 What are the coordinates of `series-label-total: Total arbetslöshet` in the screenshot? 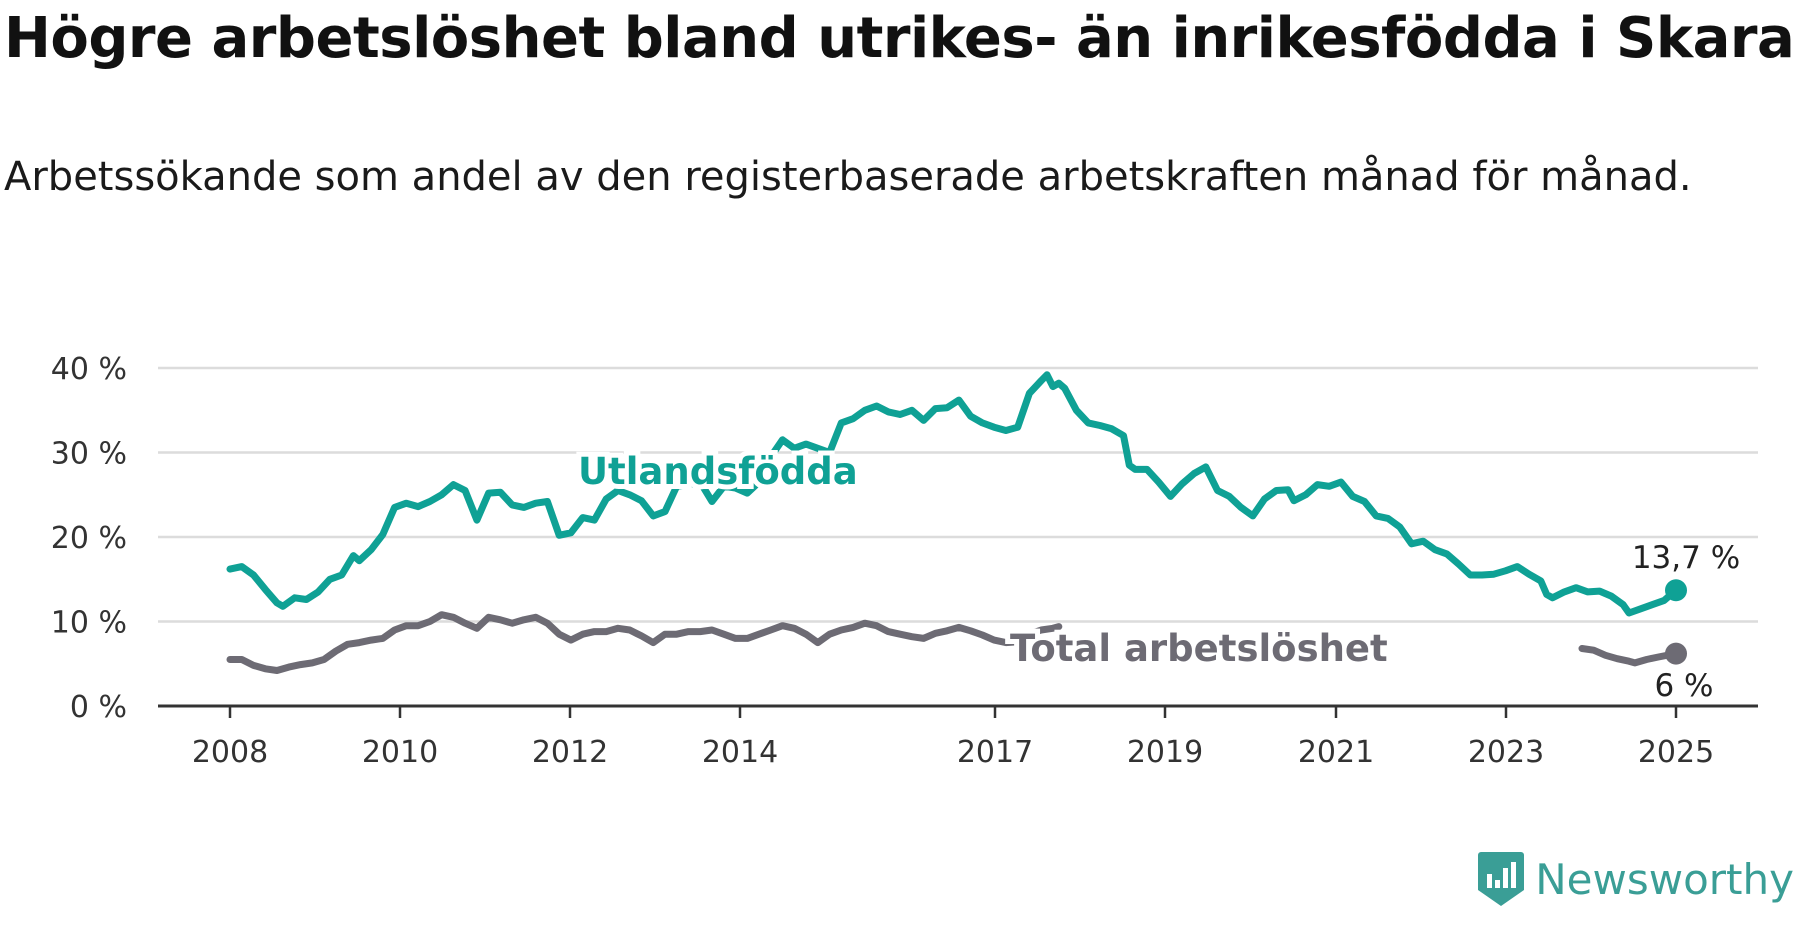 It's located at (1199, 648).